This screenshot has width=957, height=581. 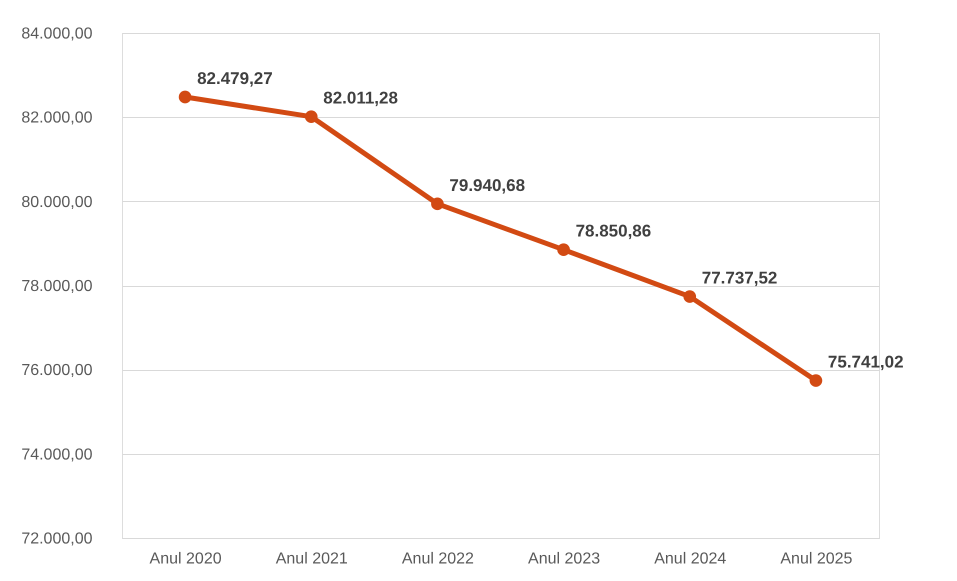 I want to click on data-label: 82.011,28, so click(x=360, y=98).